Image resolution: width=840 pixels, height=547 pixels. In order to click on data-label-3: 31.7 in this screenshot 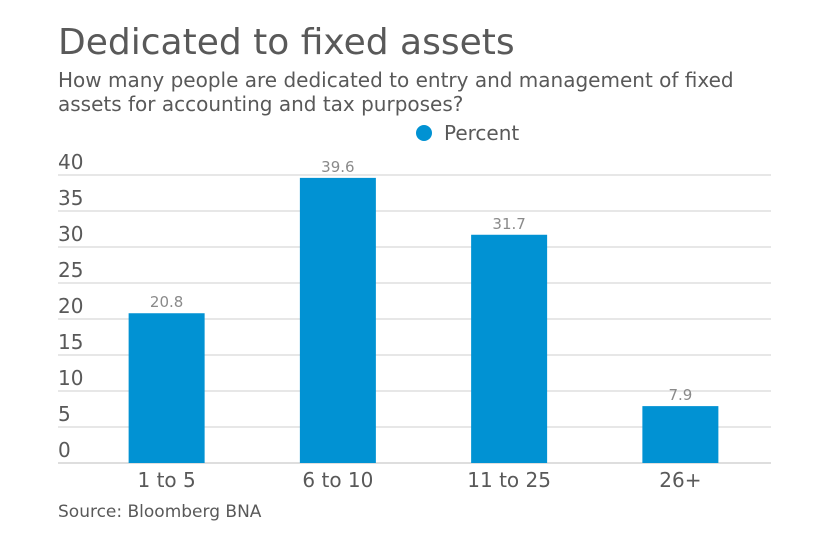, I will do `click(508, 224)`.